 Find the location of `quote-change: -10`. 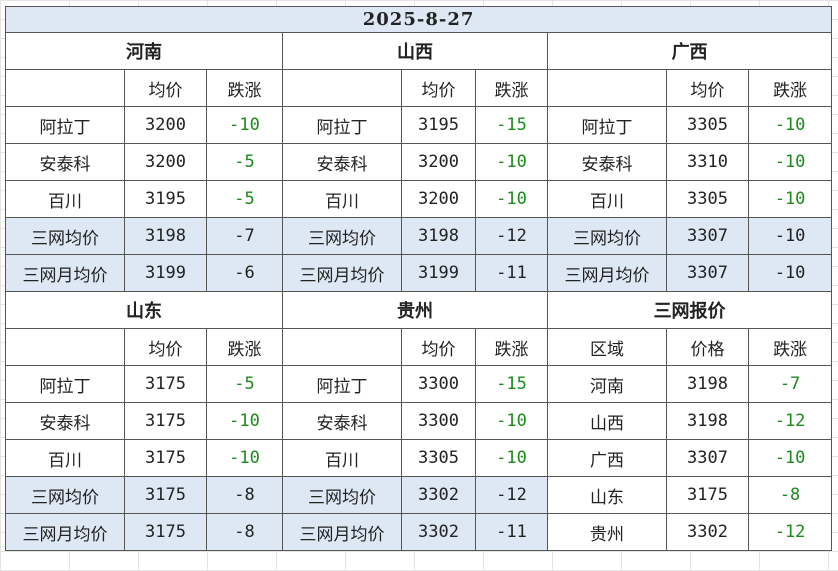

quote-change: -10 is located at coordinates (790, 458).